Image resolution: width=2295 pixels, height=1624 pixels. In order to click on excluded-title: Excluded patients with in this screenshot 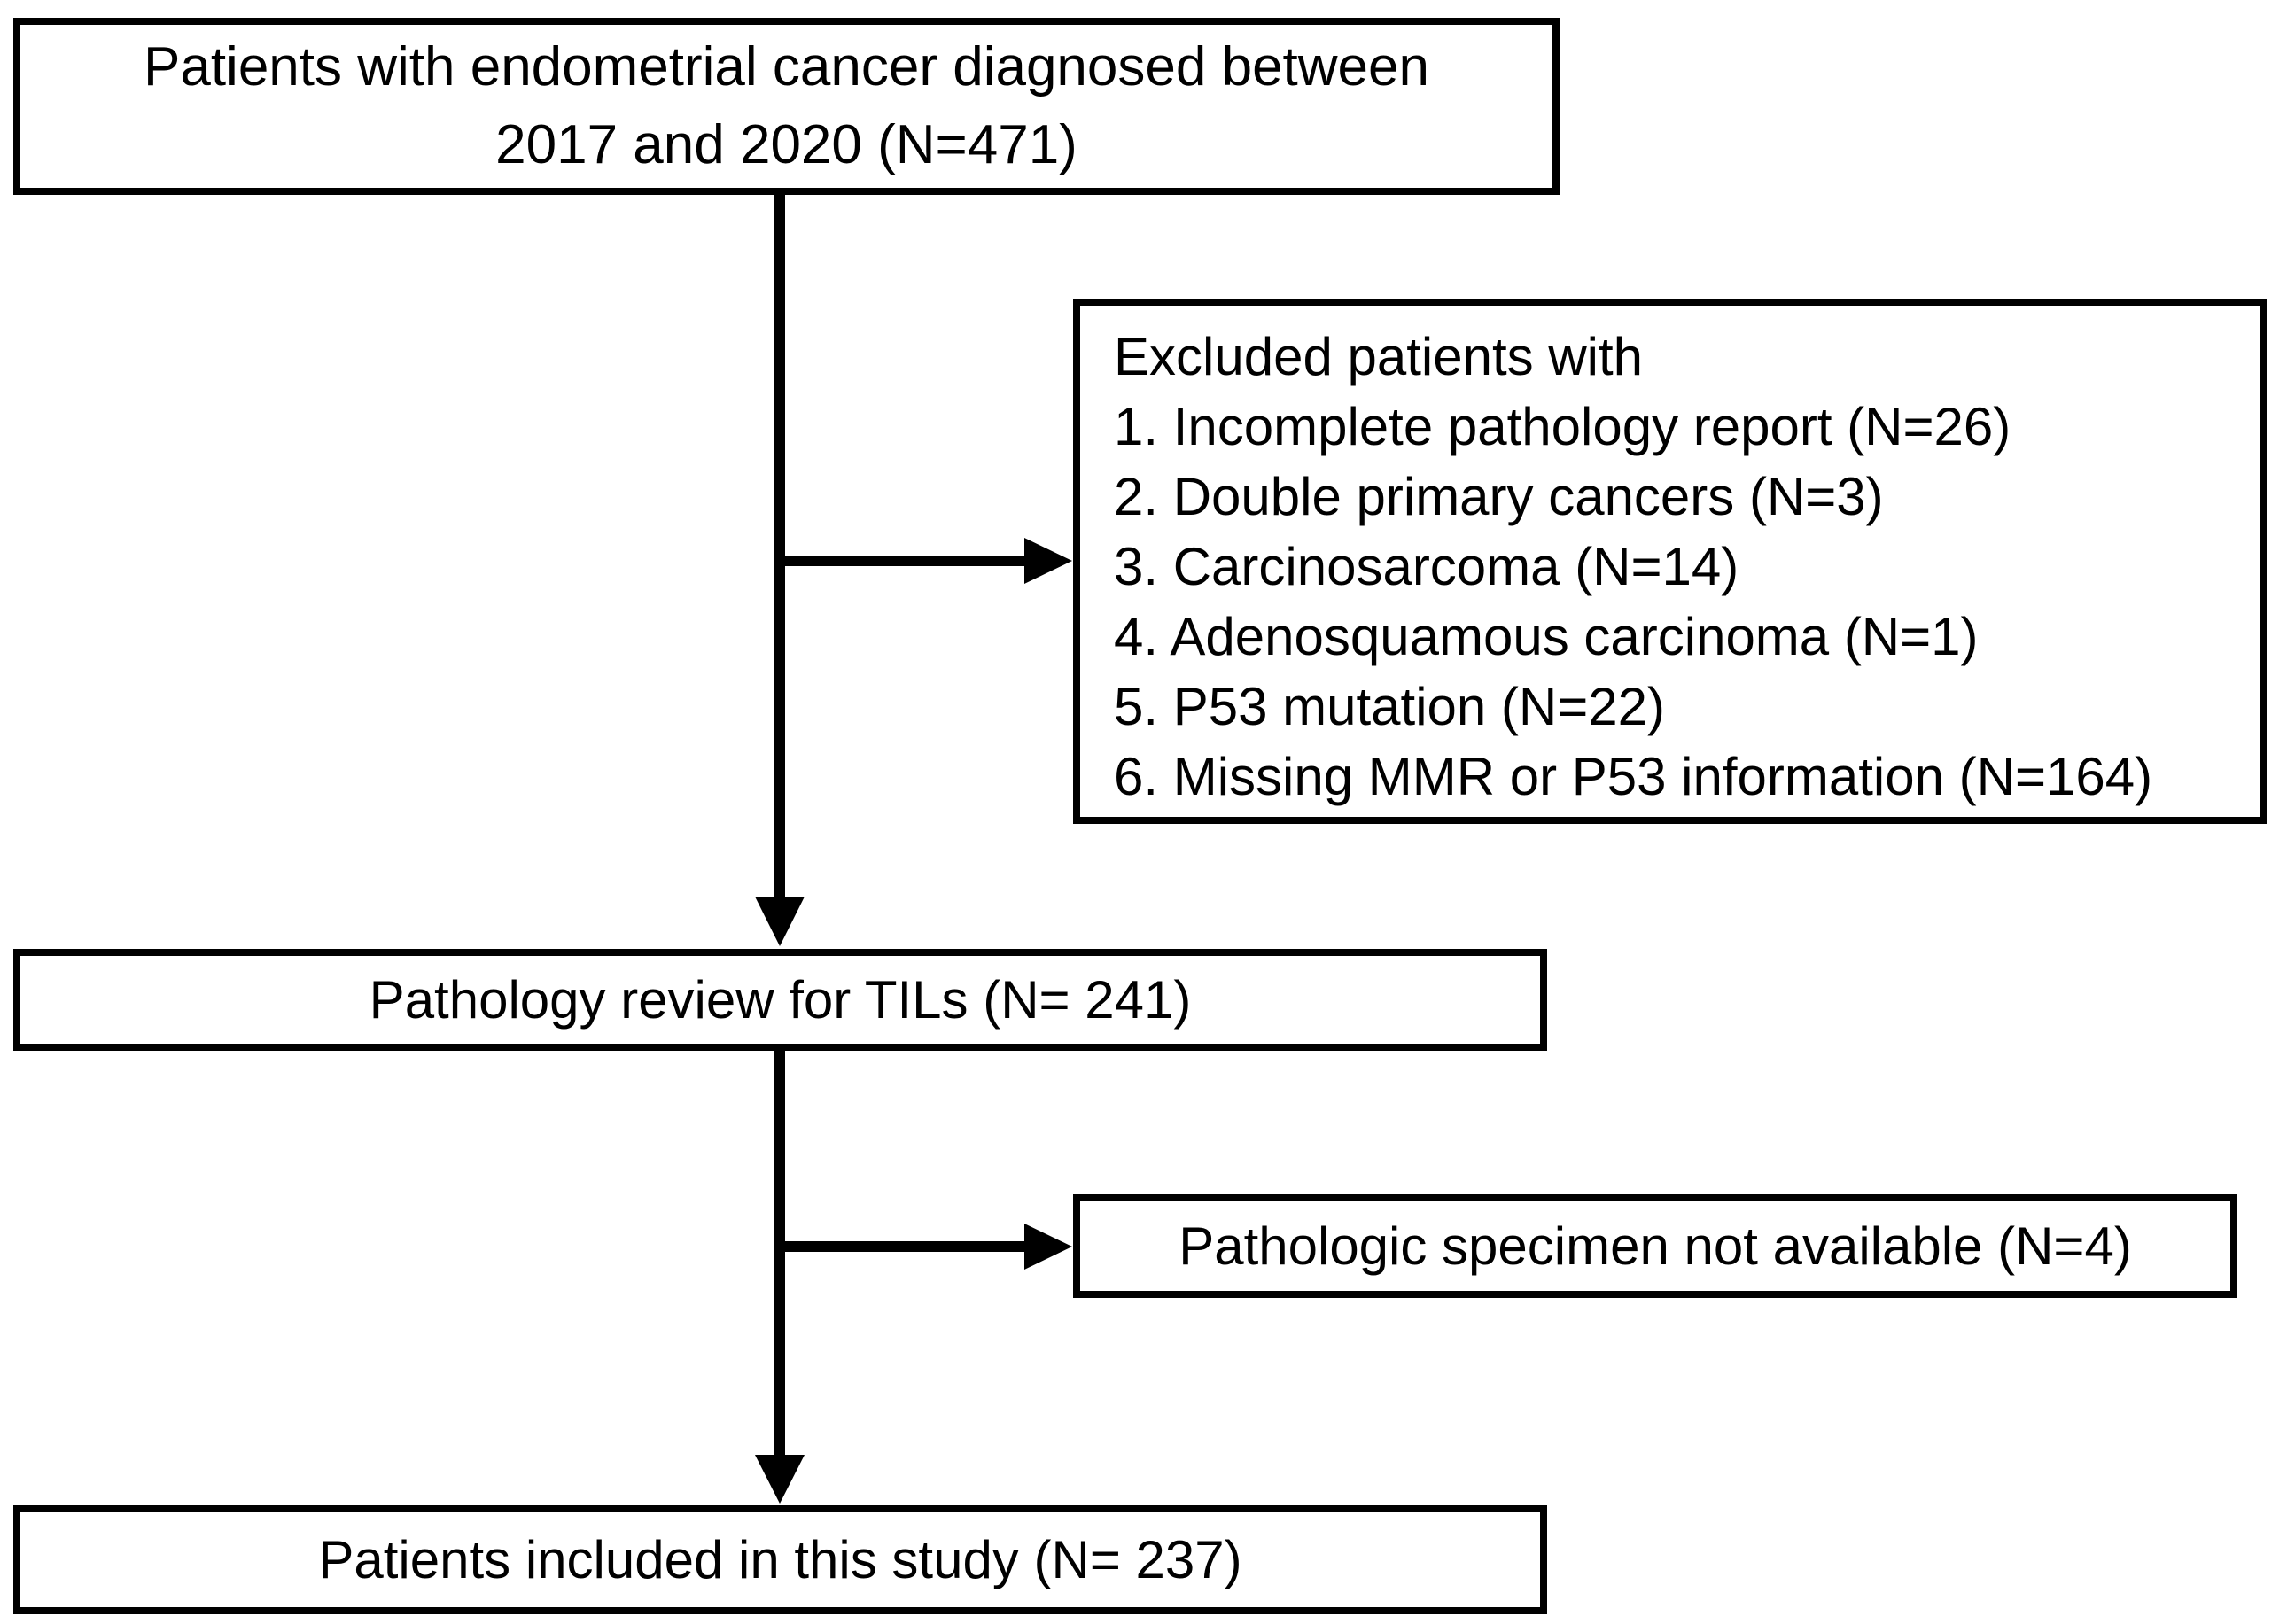, I will do `click(1379, 356)`.